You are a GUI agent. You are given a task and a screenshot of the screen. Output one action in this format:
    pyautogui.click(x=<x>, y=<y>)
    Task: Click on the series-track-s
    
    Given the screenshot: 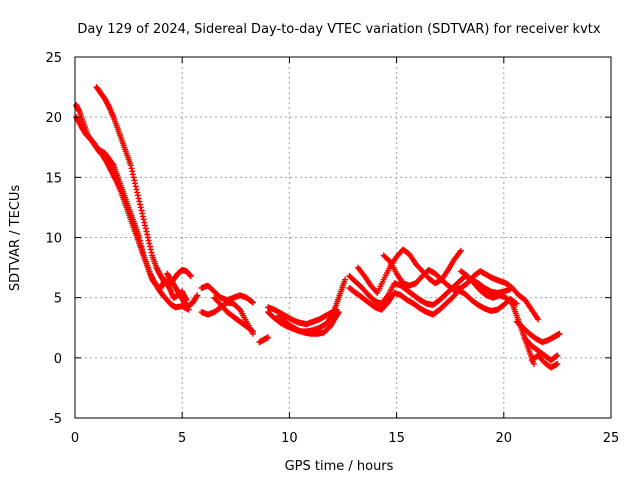 What is the action you would take?
    pyautogui.click(x=544, y=361)
    